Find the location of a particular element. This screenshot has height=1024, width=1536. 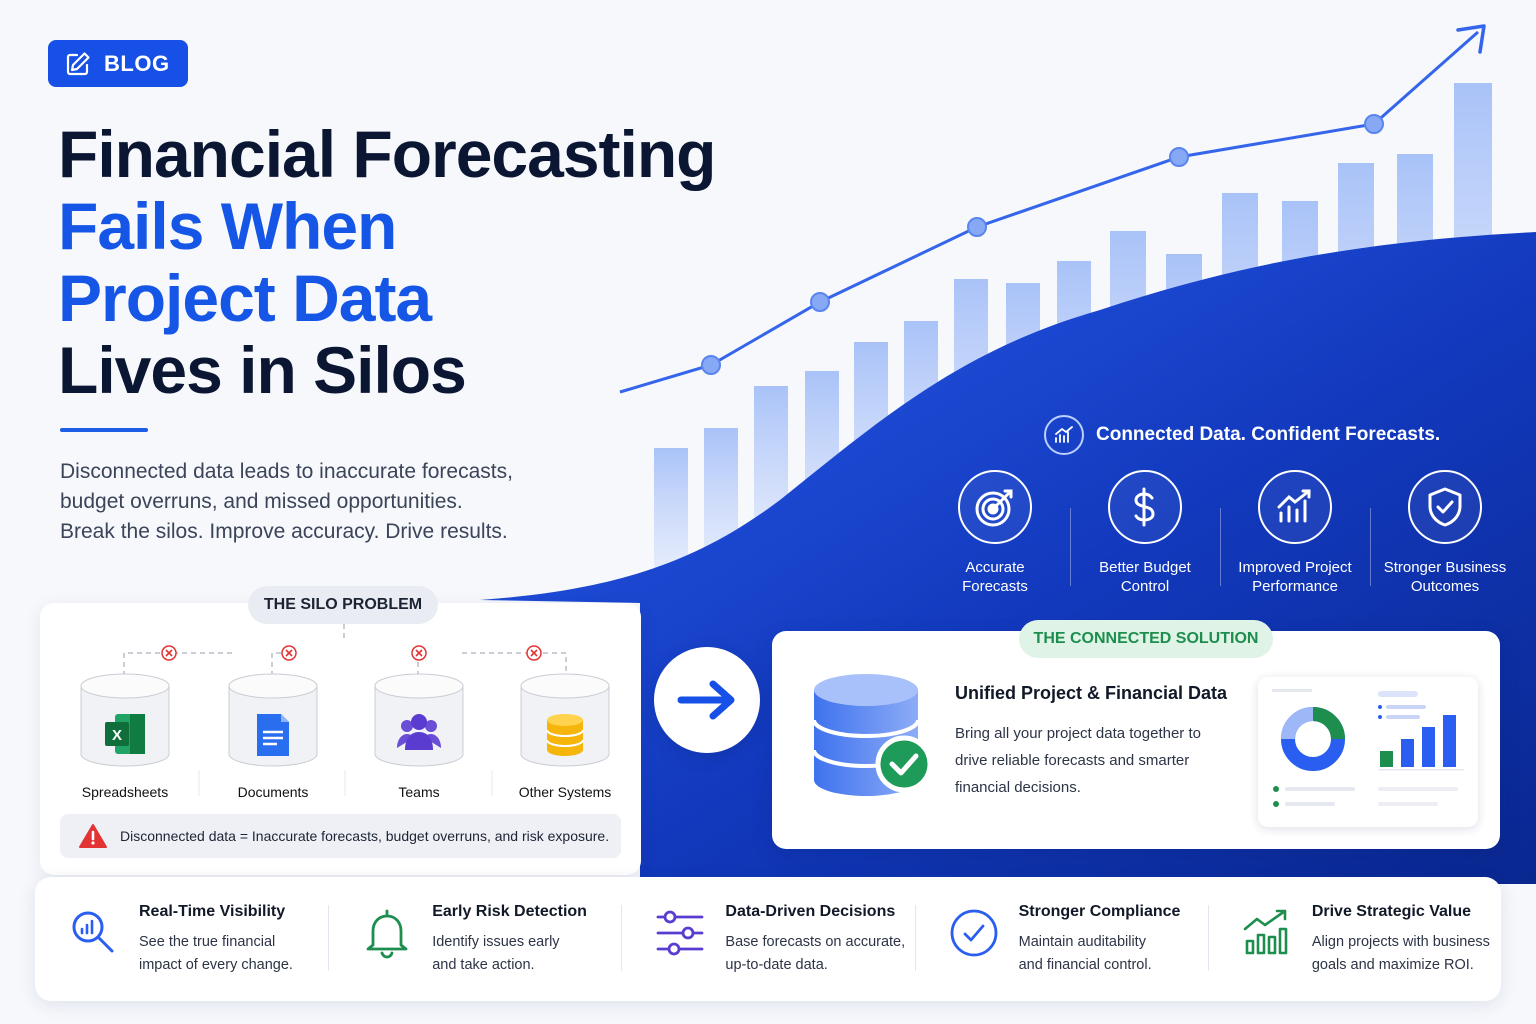

transition-arrow is located at coordinates (707, 700).